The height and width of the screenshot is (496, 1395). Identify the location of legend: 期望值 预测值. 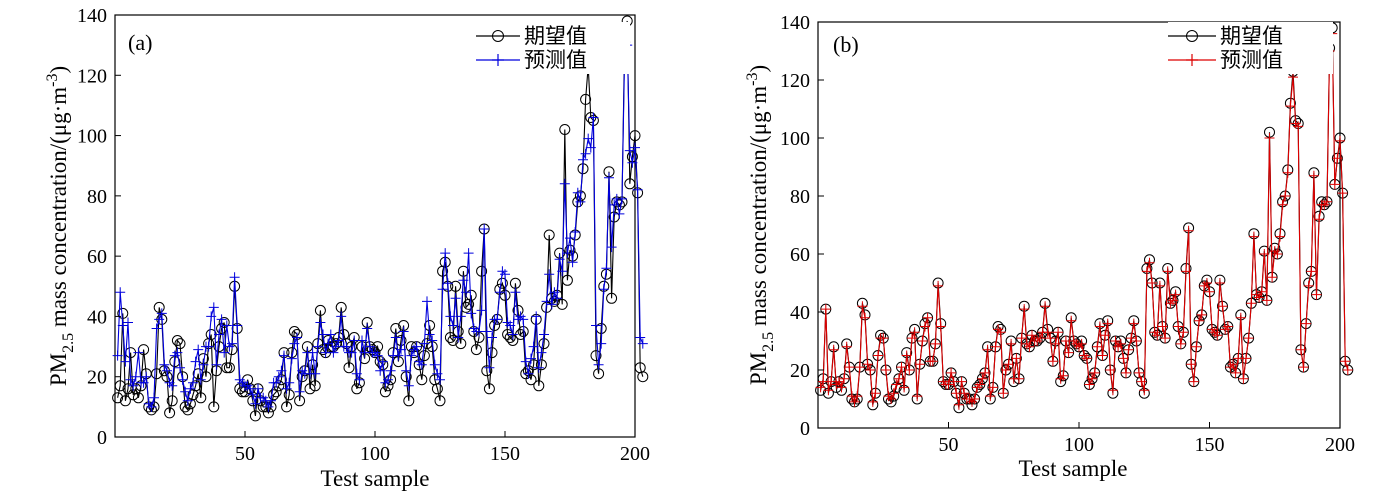
(1250, 48).